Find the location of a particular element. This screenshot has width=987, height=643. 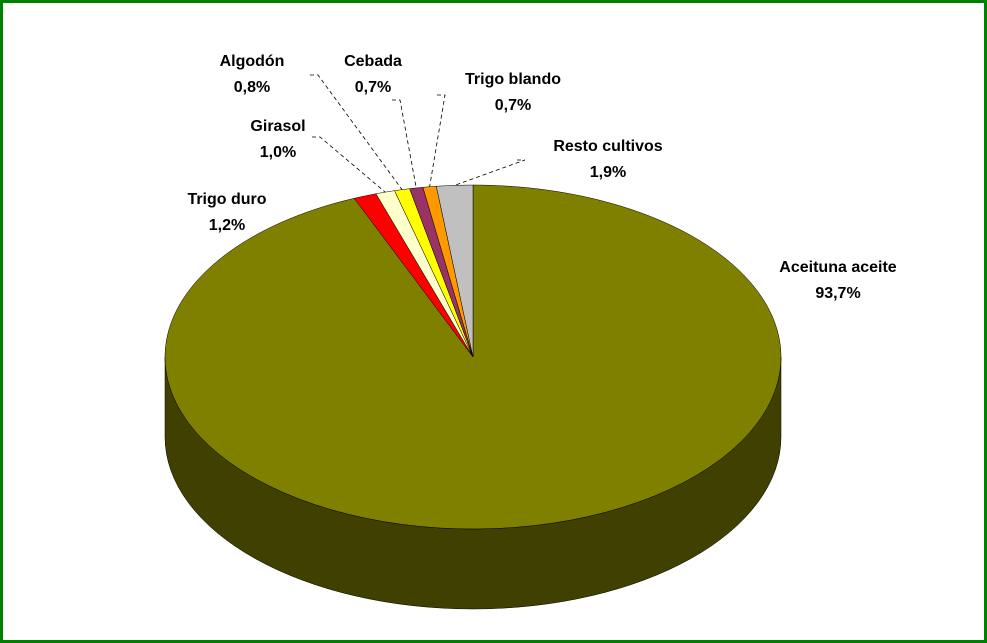

slice-value-label: 0,8% is located at coordinates (252, 87).